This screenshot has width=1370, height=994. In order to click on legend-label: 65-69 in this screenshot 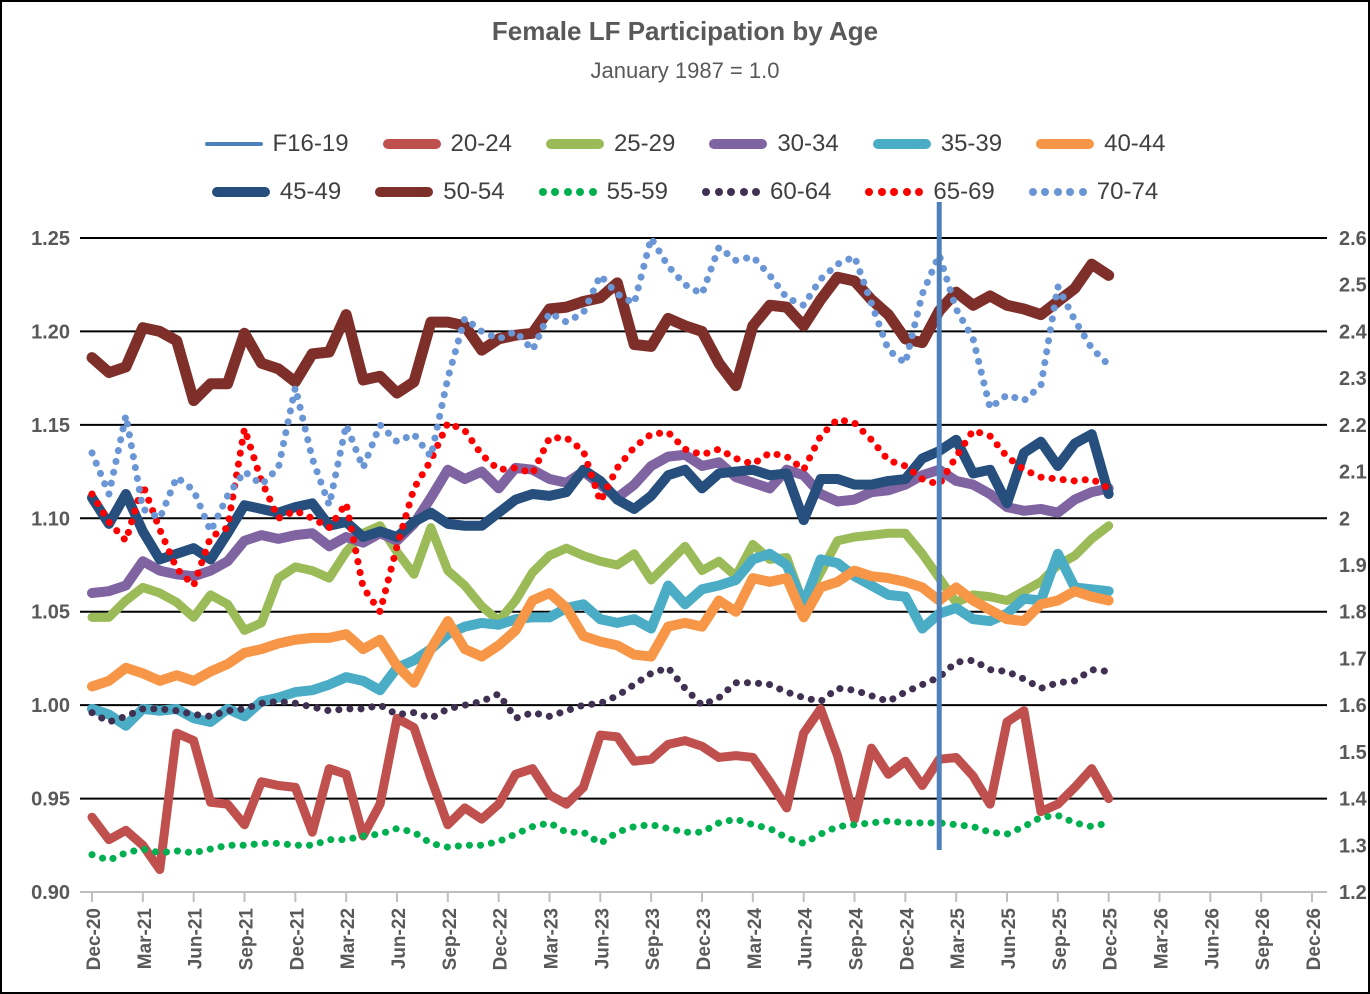, I will do `click(964, 191)`.